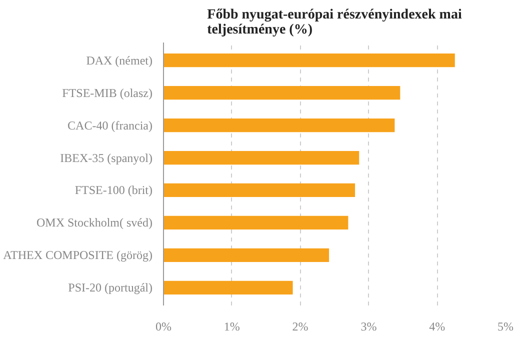  What do you see at coordinates (232, 327) in the screenshot?
I see `x-tick-label: 1%` at bounding box center [232, 327].